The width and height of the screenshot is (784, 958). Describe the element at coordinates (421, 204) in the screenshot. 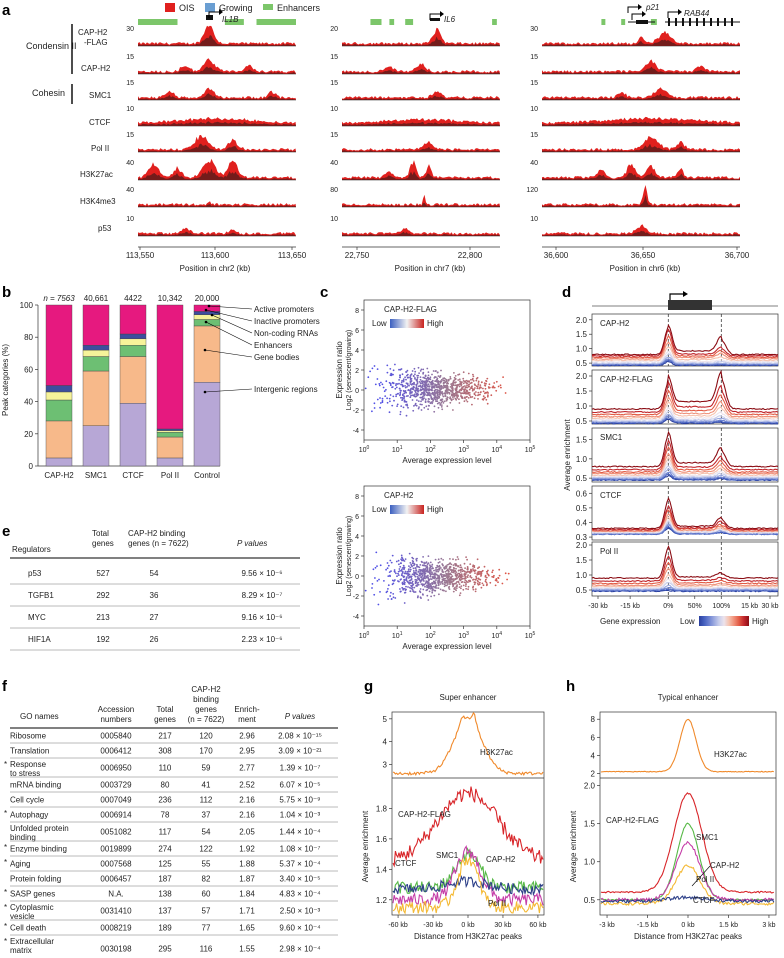

I see `track-signal-growing` at that location.